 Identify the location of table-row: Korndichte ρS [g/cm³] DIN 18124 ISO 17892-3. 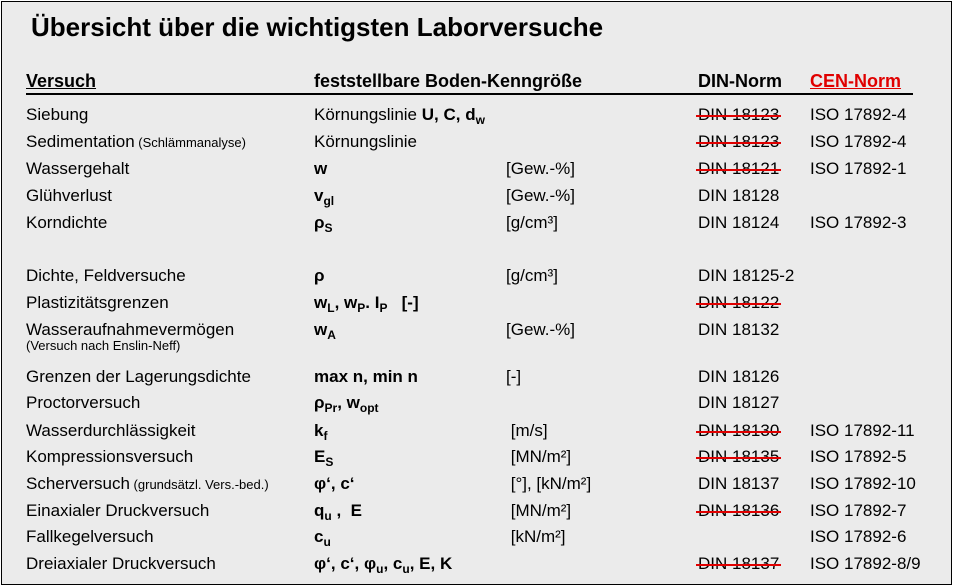
(476, 225).